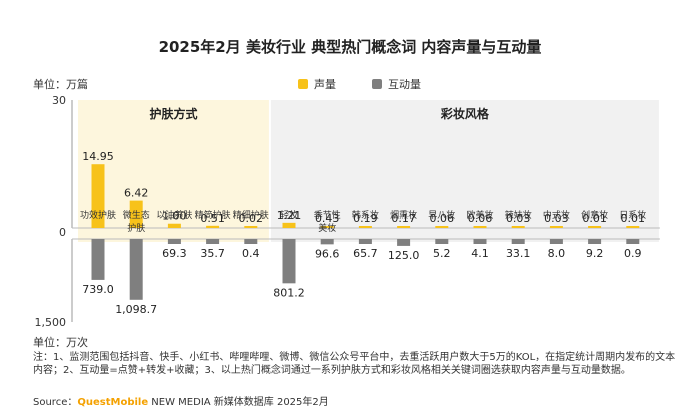  I want to click on interaction-data-label: 4.1, so click(480, 253).